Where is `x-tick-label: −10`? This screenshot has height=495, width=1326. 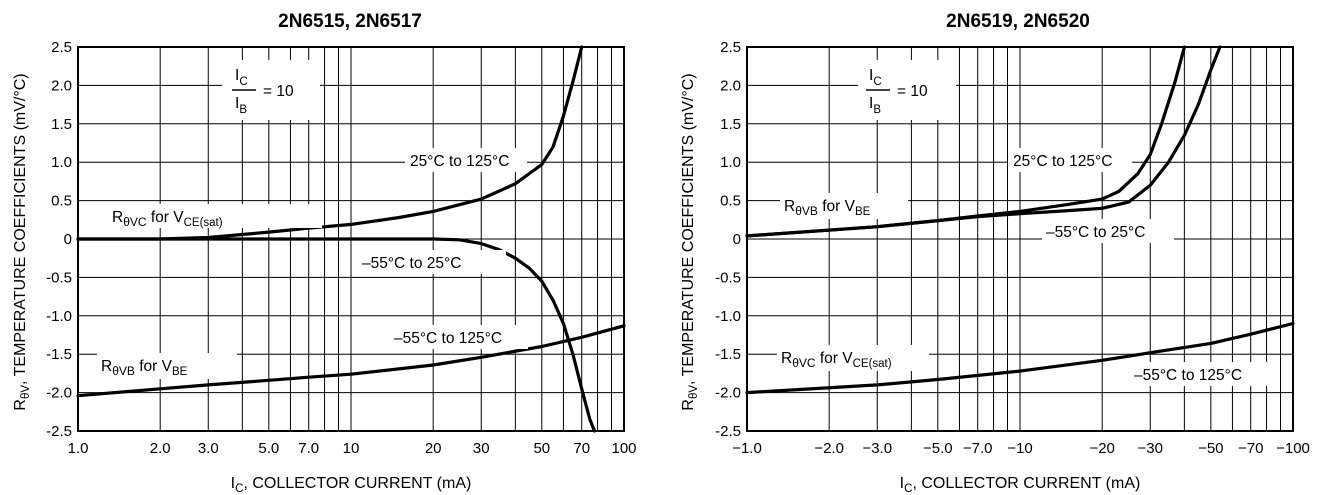
x-tick-label: −10 is located at coordinates (1019, 448).